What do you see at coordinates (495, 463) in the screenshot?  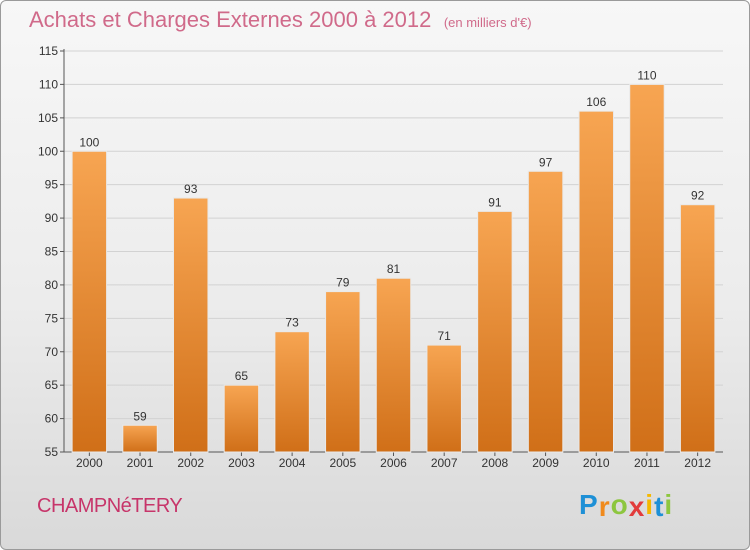 I see `x-tick-label: 2008` at bounding box center [495, 463].